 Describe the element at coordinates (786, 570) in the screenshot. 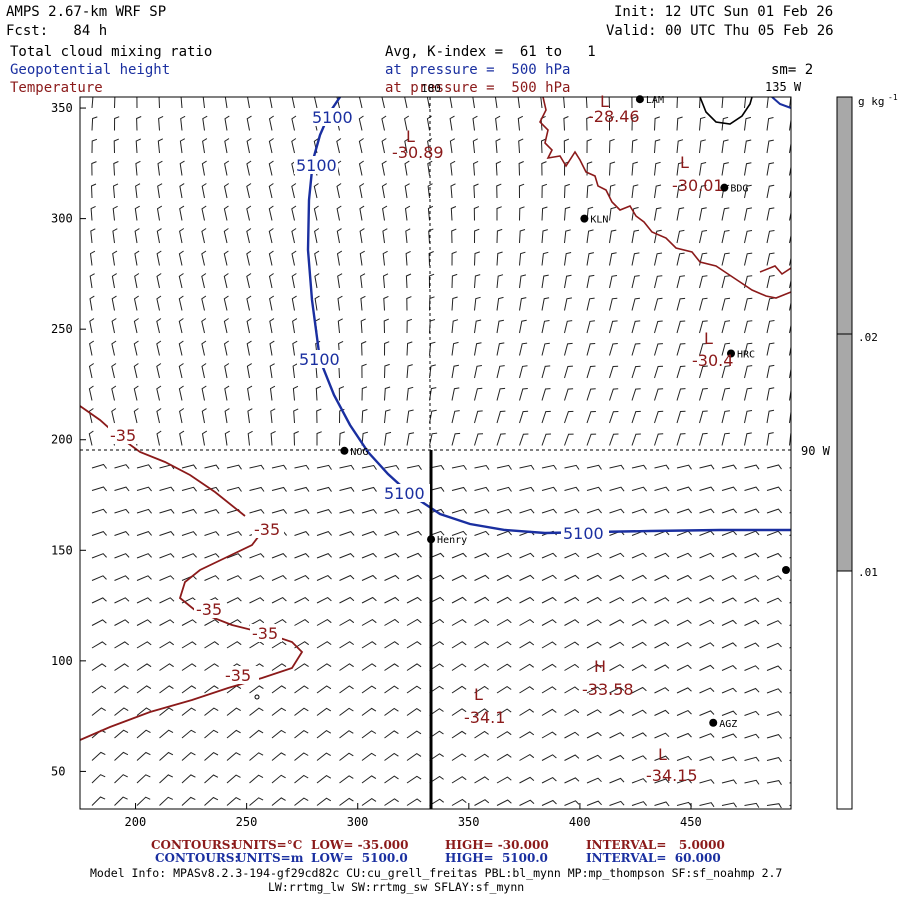

I see `station-dot` at that location.